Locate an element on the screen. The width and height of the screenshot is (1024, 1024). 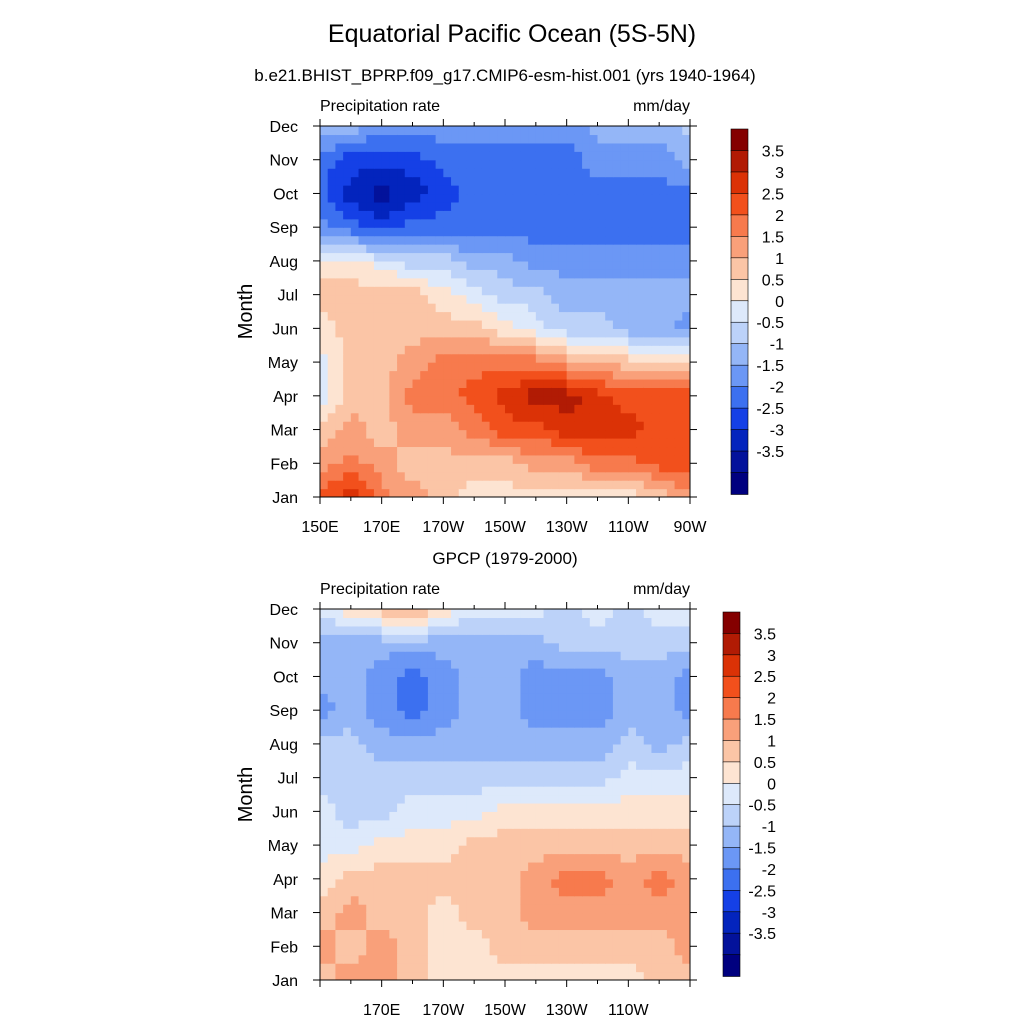
y-tick-label: Jan is located at coordinates (285, 498).